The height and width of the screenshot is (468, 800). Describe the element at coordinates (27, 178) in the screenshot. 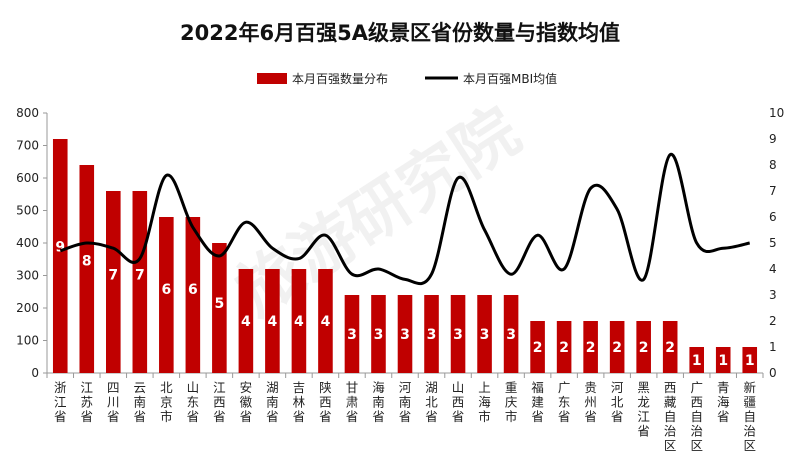

I see `left-tick-label: 600` at that location.